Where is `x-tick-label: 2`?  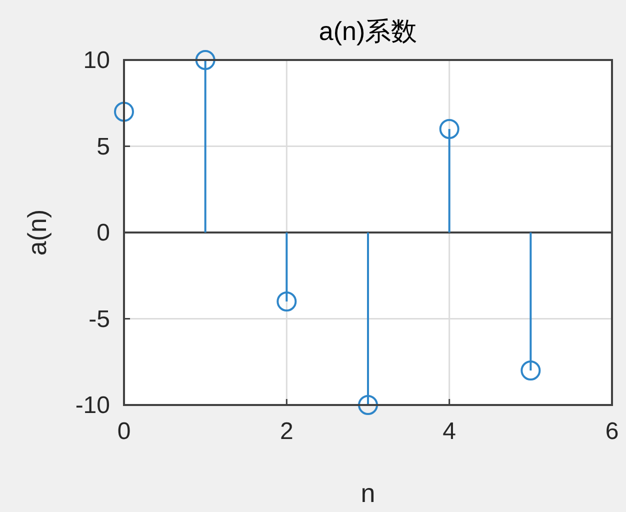 x-tick-label: 2 is located at coordinates (287, 431).